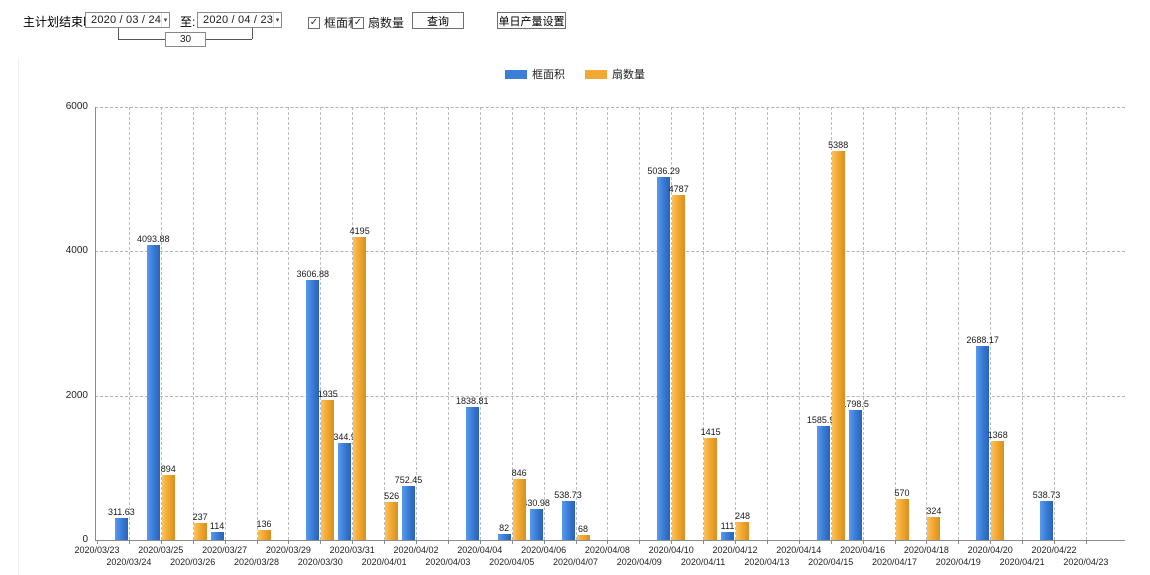 This screenshot has height=575, width=1150. What do you see at coordinates (863, 550) in the screenshot?
I see `x-axis-label: 2020/04/16` at bounding box center [863, 550].